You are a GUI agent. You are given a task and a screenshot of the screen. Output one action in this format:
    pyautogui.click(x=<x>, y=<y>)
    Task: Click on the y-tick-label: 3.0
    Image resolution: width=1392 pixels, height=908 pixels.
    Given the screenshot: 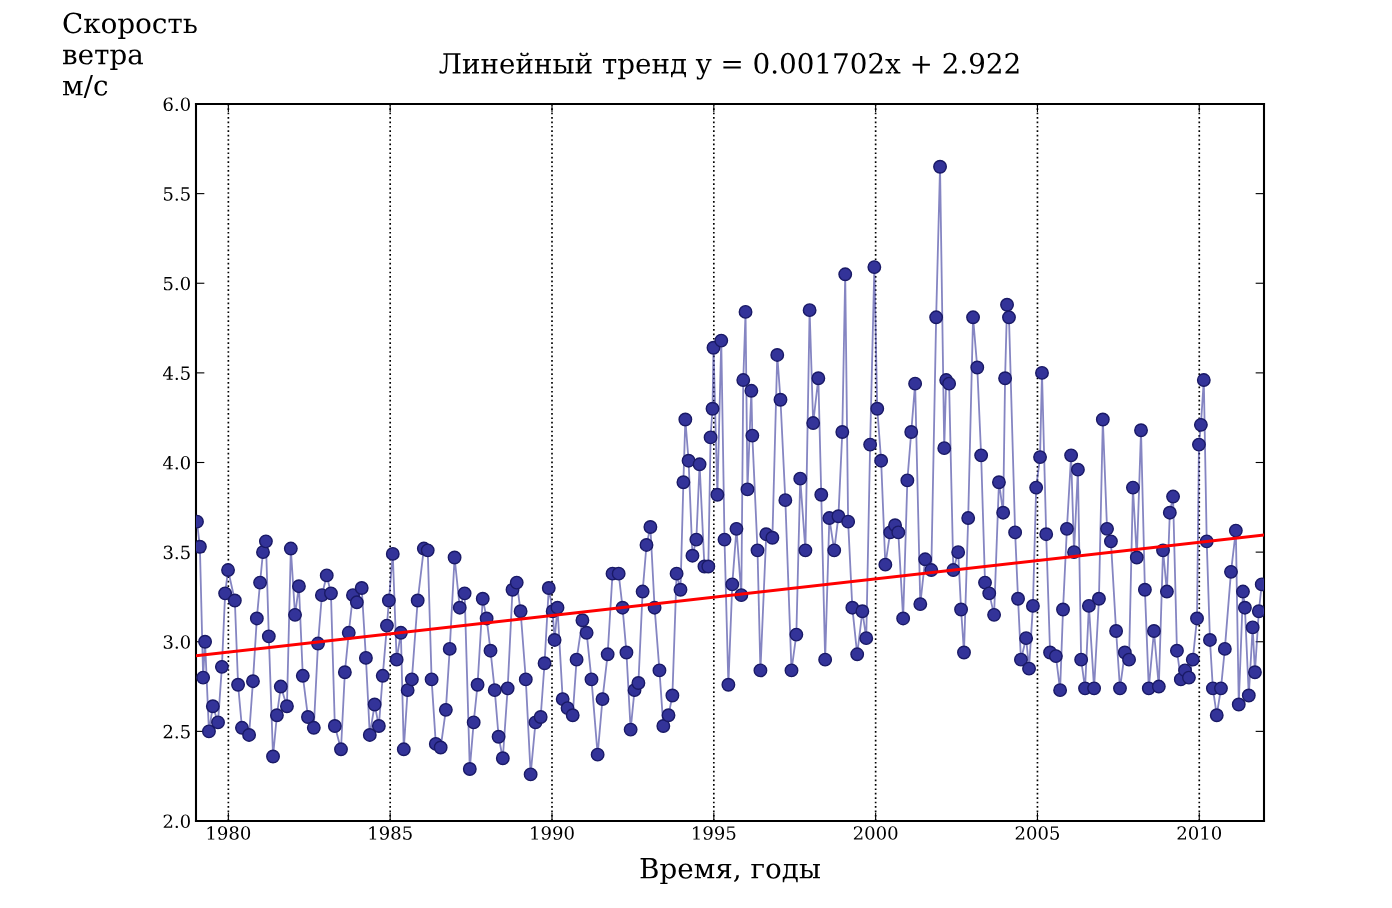 What is the action you would take?
    pyautogui.click(x=176, y=642)
    